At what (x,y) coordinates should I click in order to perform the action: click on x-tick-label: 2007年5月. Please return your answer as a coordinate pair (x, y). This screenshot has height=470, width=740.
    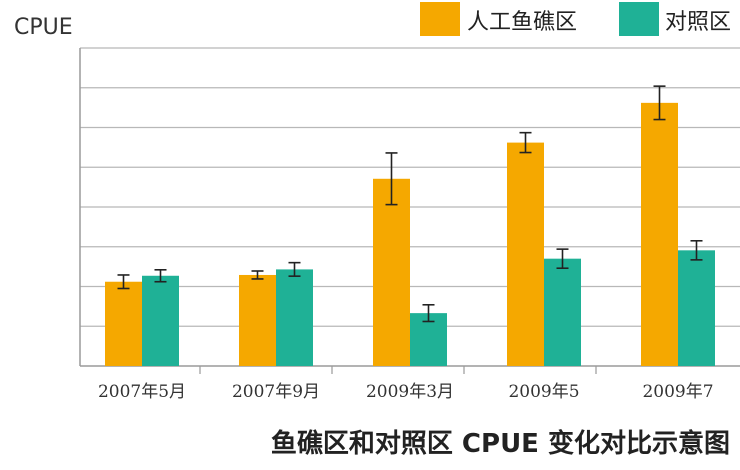
    Looking at the image, I should click on (142, 392).